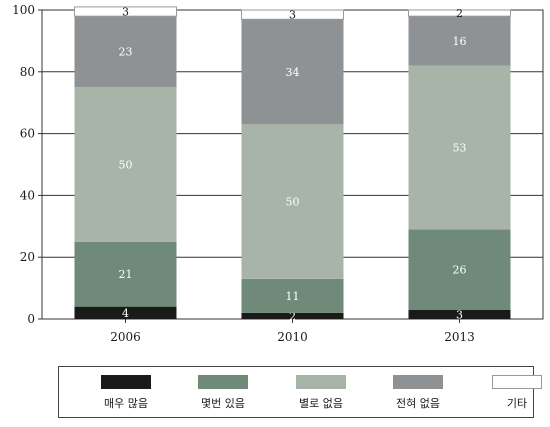 The image size is (550, 427). Describe the element at coordinates (27, 72) in the screenshot. I see `y-tick-label: 80` at that location.